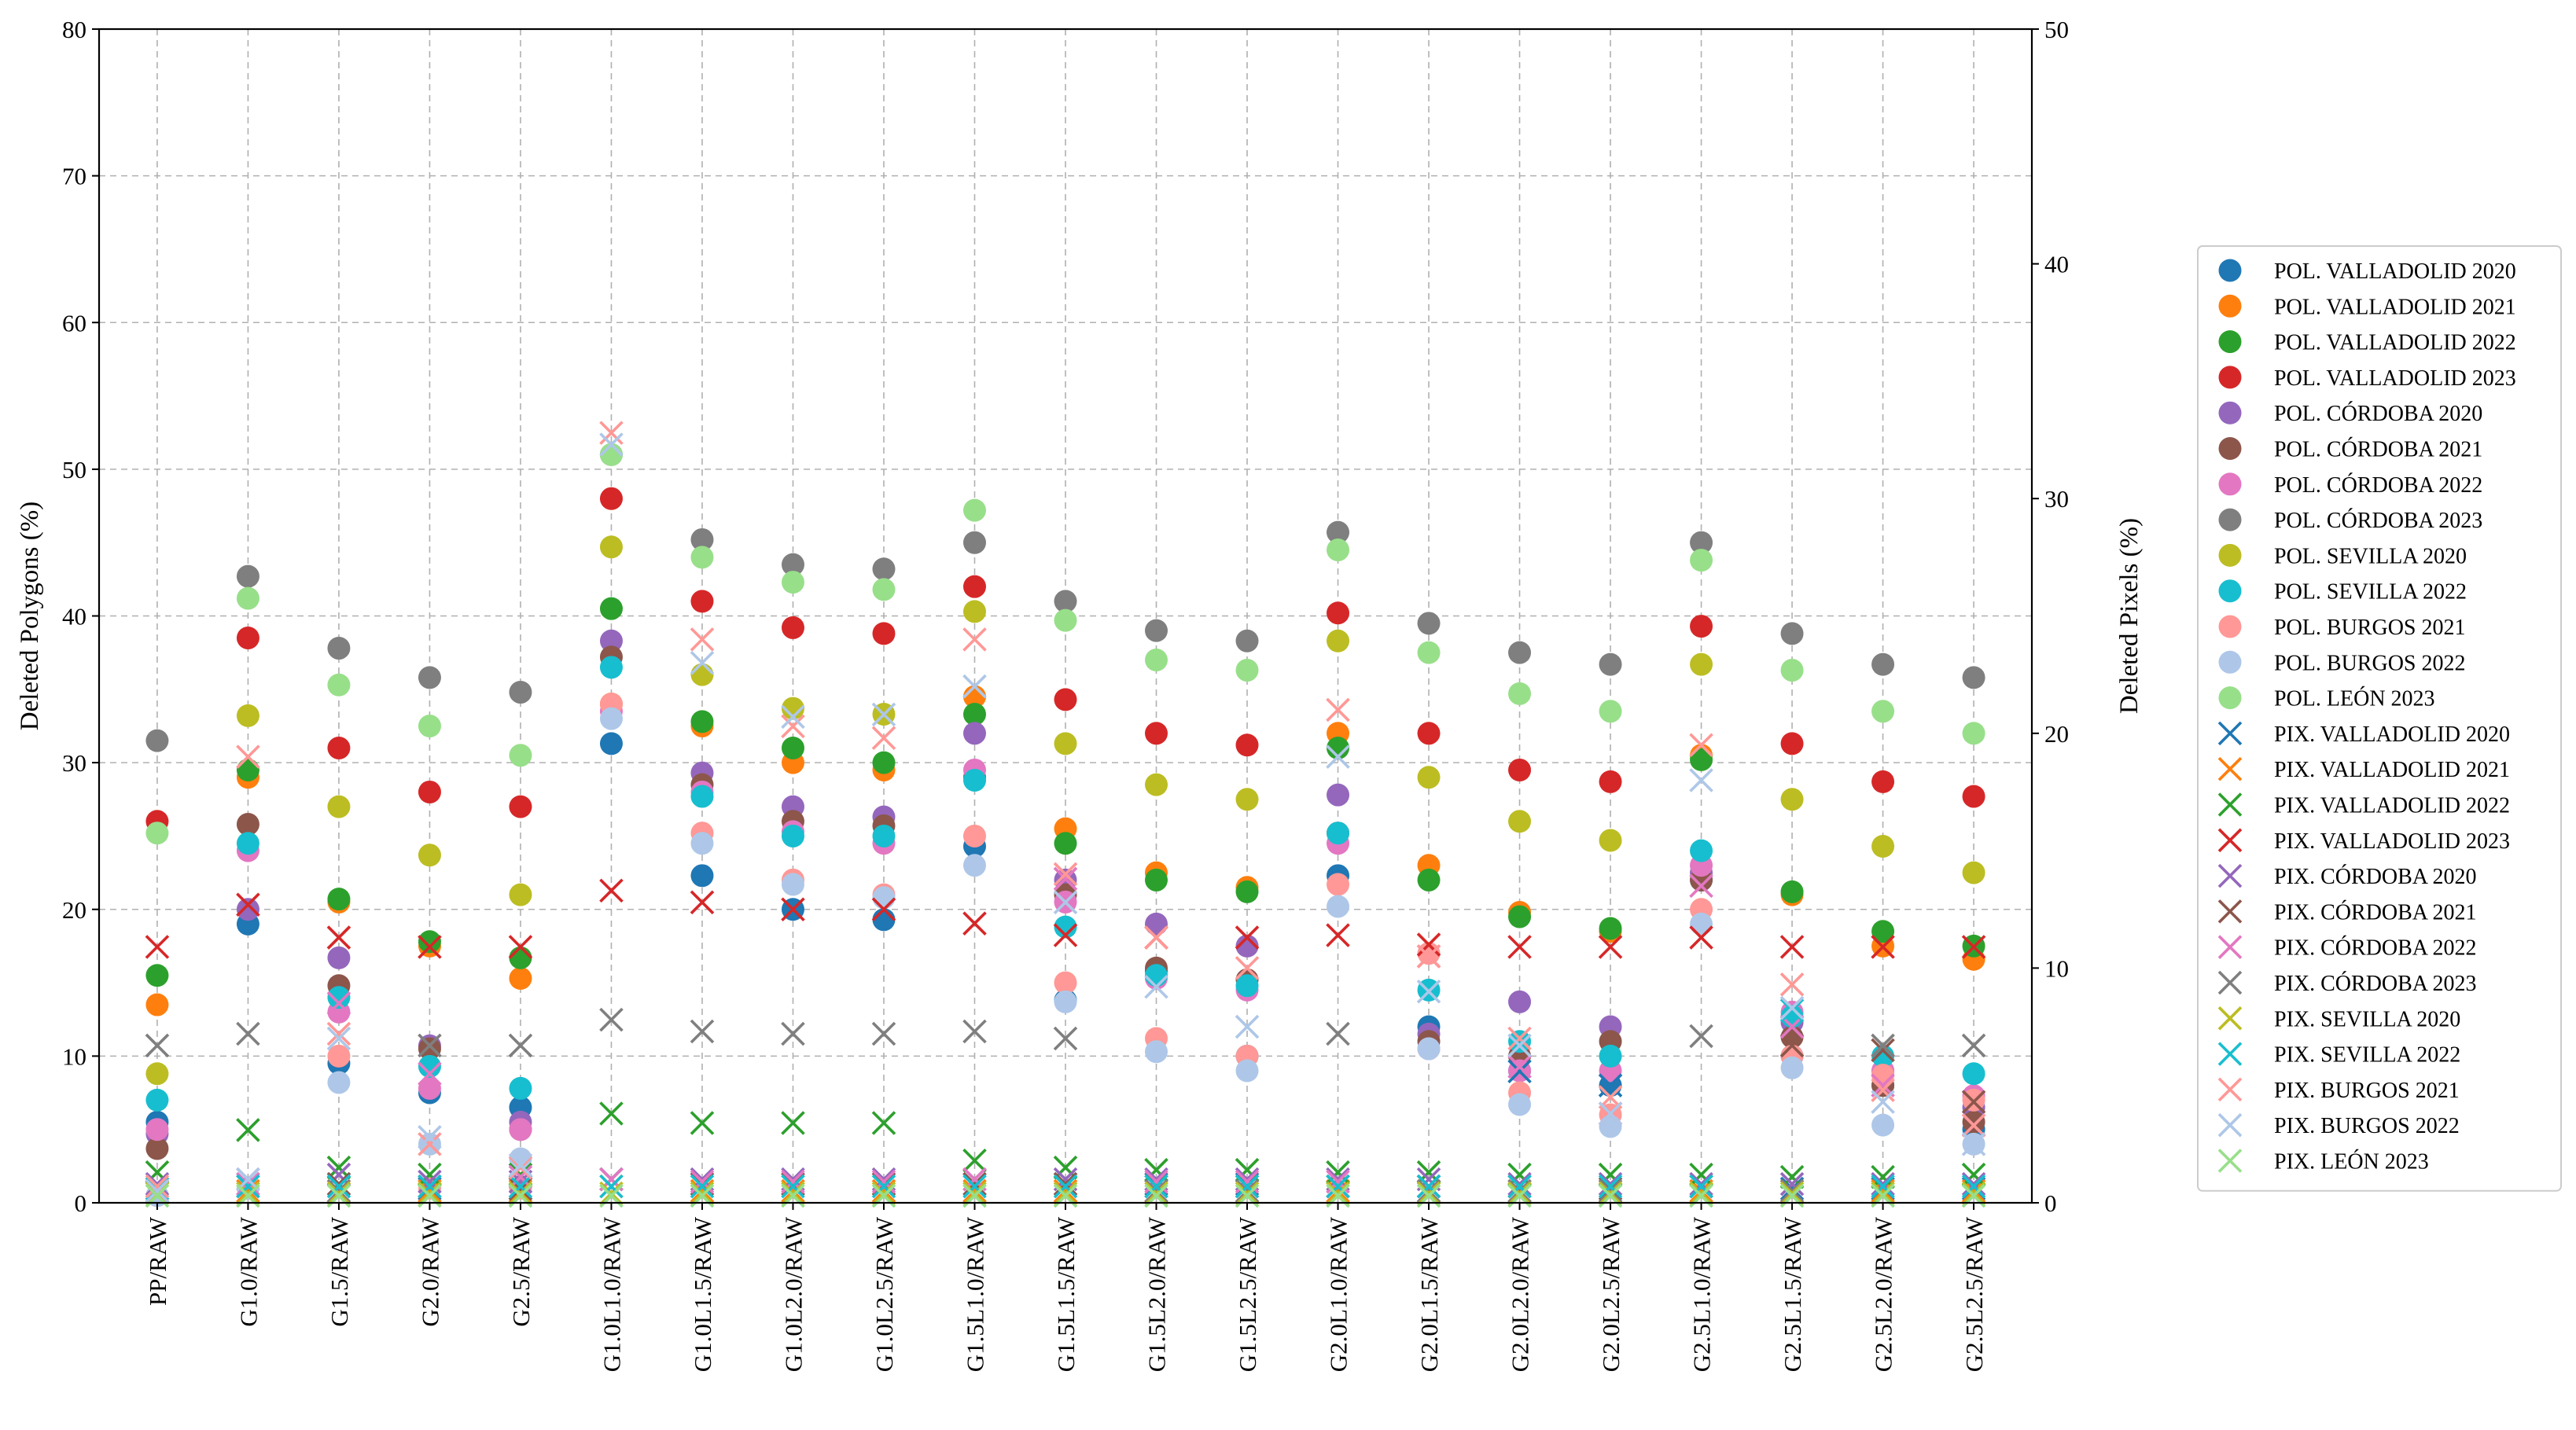 This screenshot has width=2576, height=1430. Describe the element at coordinates (2050, 1203) in the screenshot. I see `y-tick-right-label: 0` at that location.